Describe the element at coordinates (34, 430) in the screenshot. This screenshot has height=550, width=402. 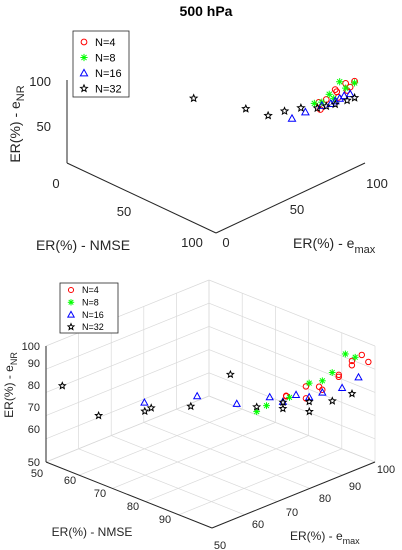
I see `bottom-z-tick-60: 60` at that location.